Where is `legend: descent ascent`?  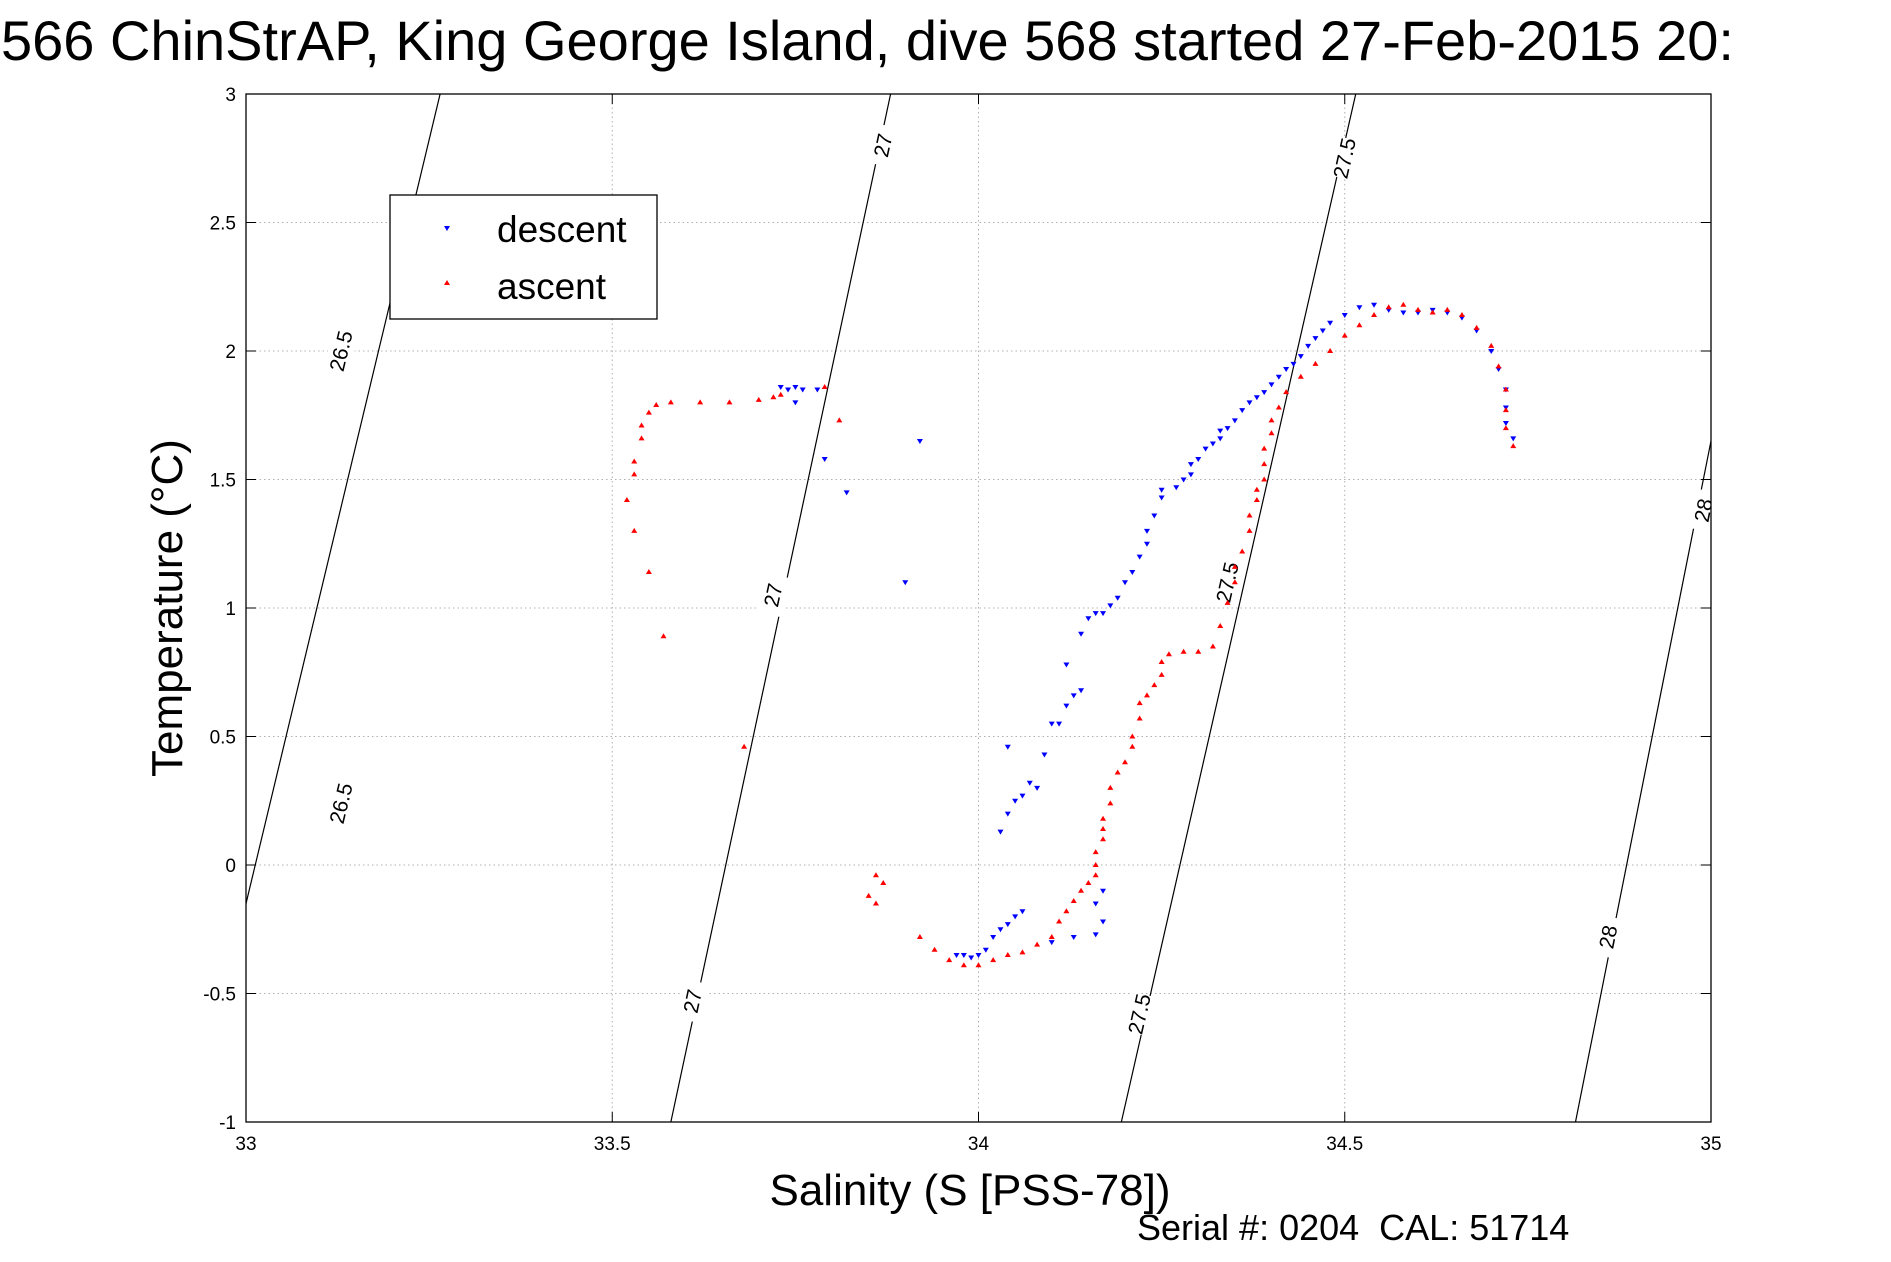 legend: descent ascent is located at coordinates (523, 257).